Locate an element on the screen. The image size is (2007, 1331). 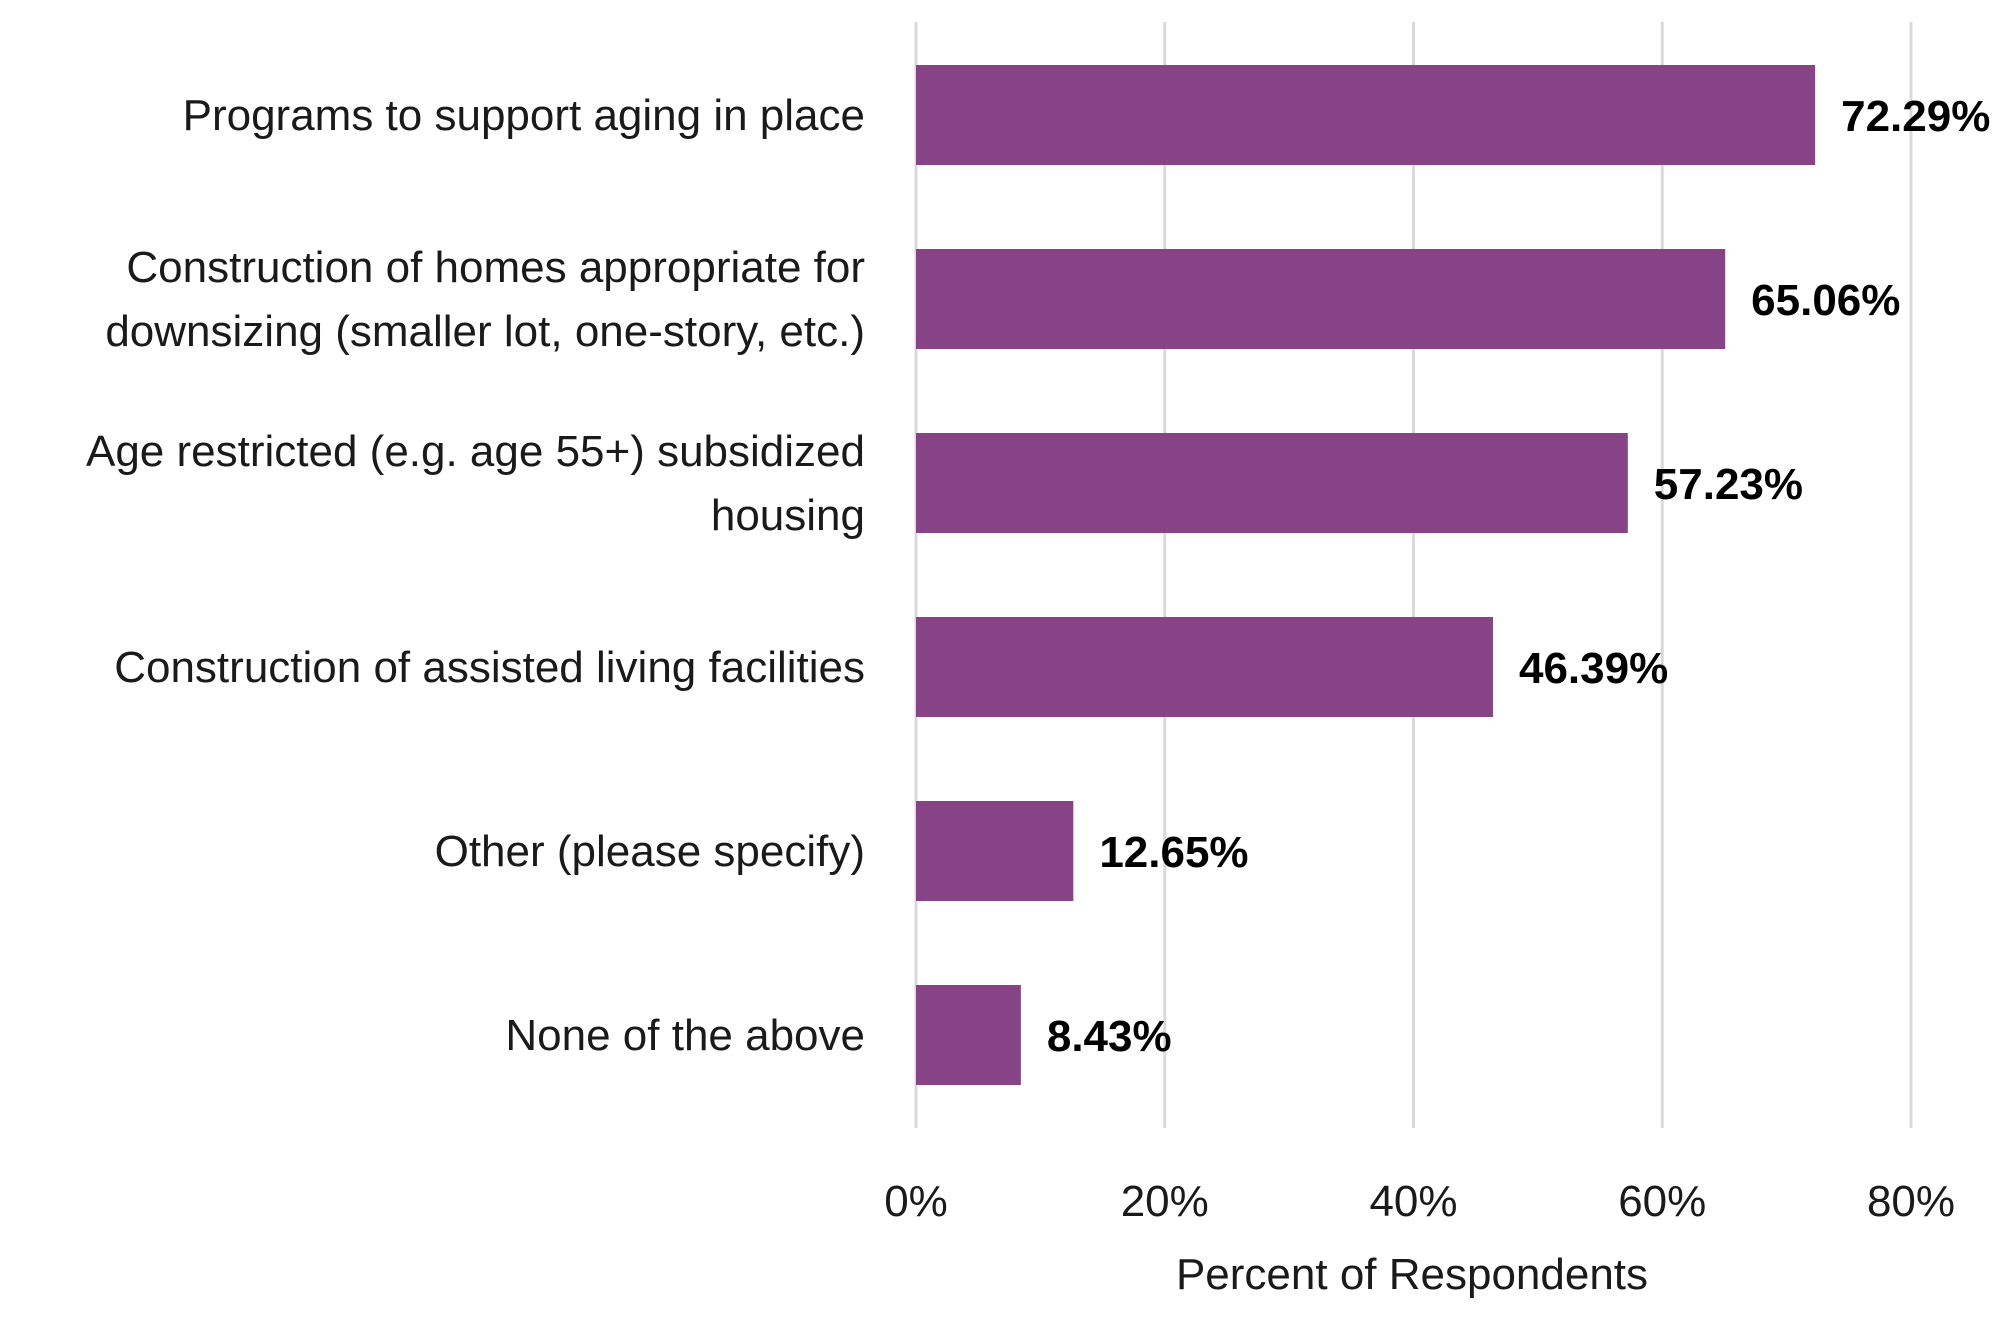
x-tick-label: 60% is located at coordinates (1662, 1201).